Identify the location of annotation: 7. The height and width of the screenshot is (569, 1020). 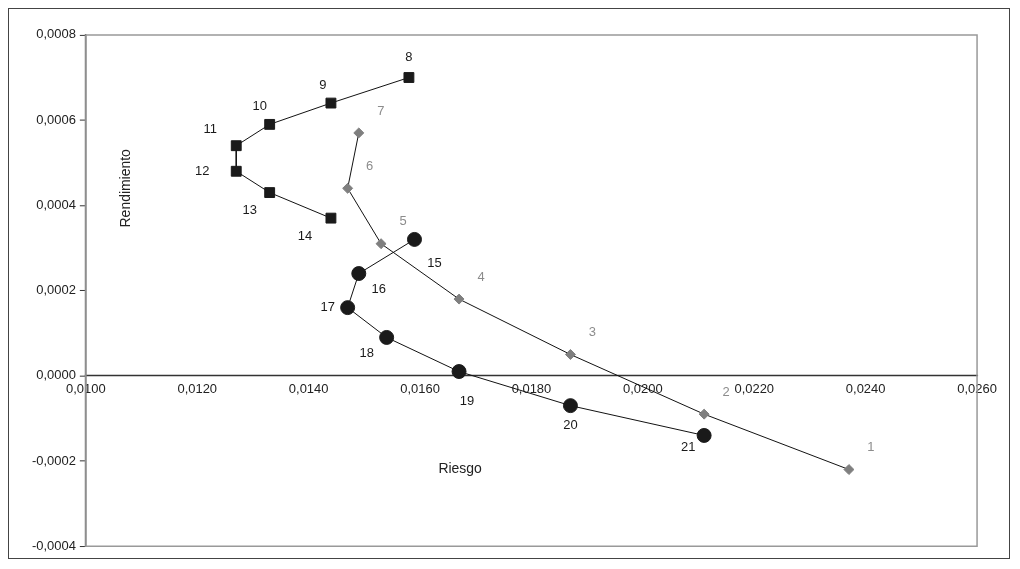
(381, 110).